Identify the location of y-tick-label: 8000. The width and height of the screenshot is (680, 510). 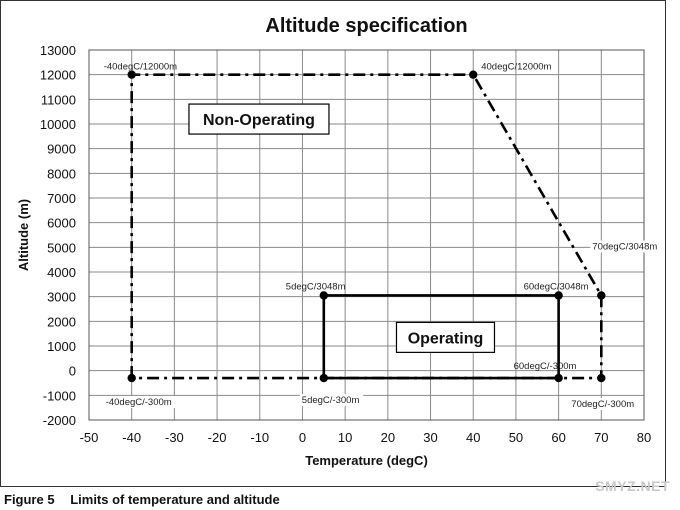
(61, 173).